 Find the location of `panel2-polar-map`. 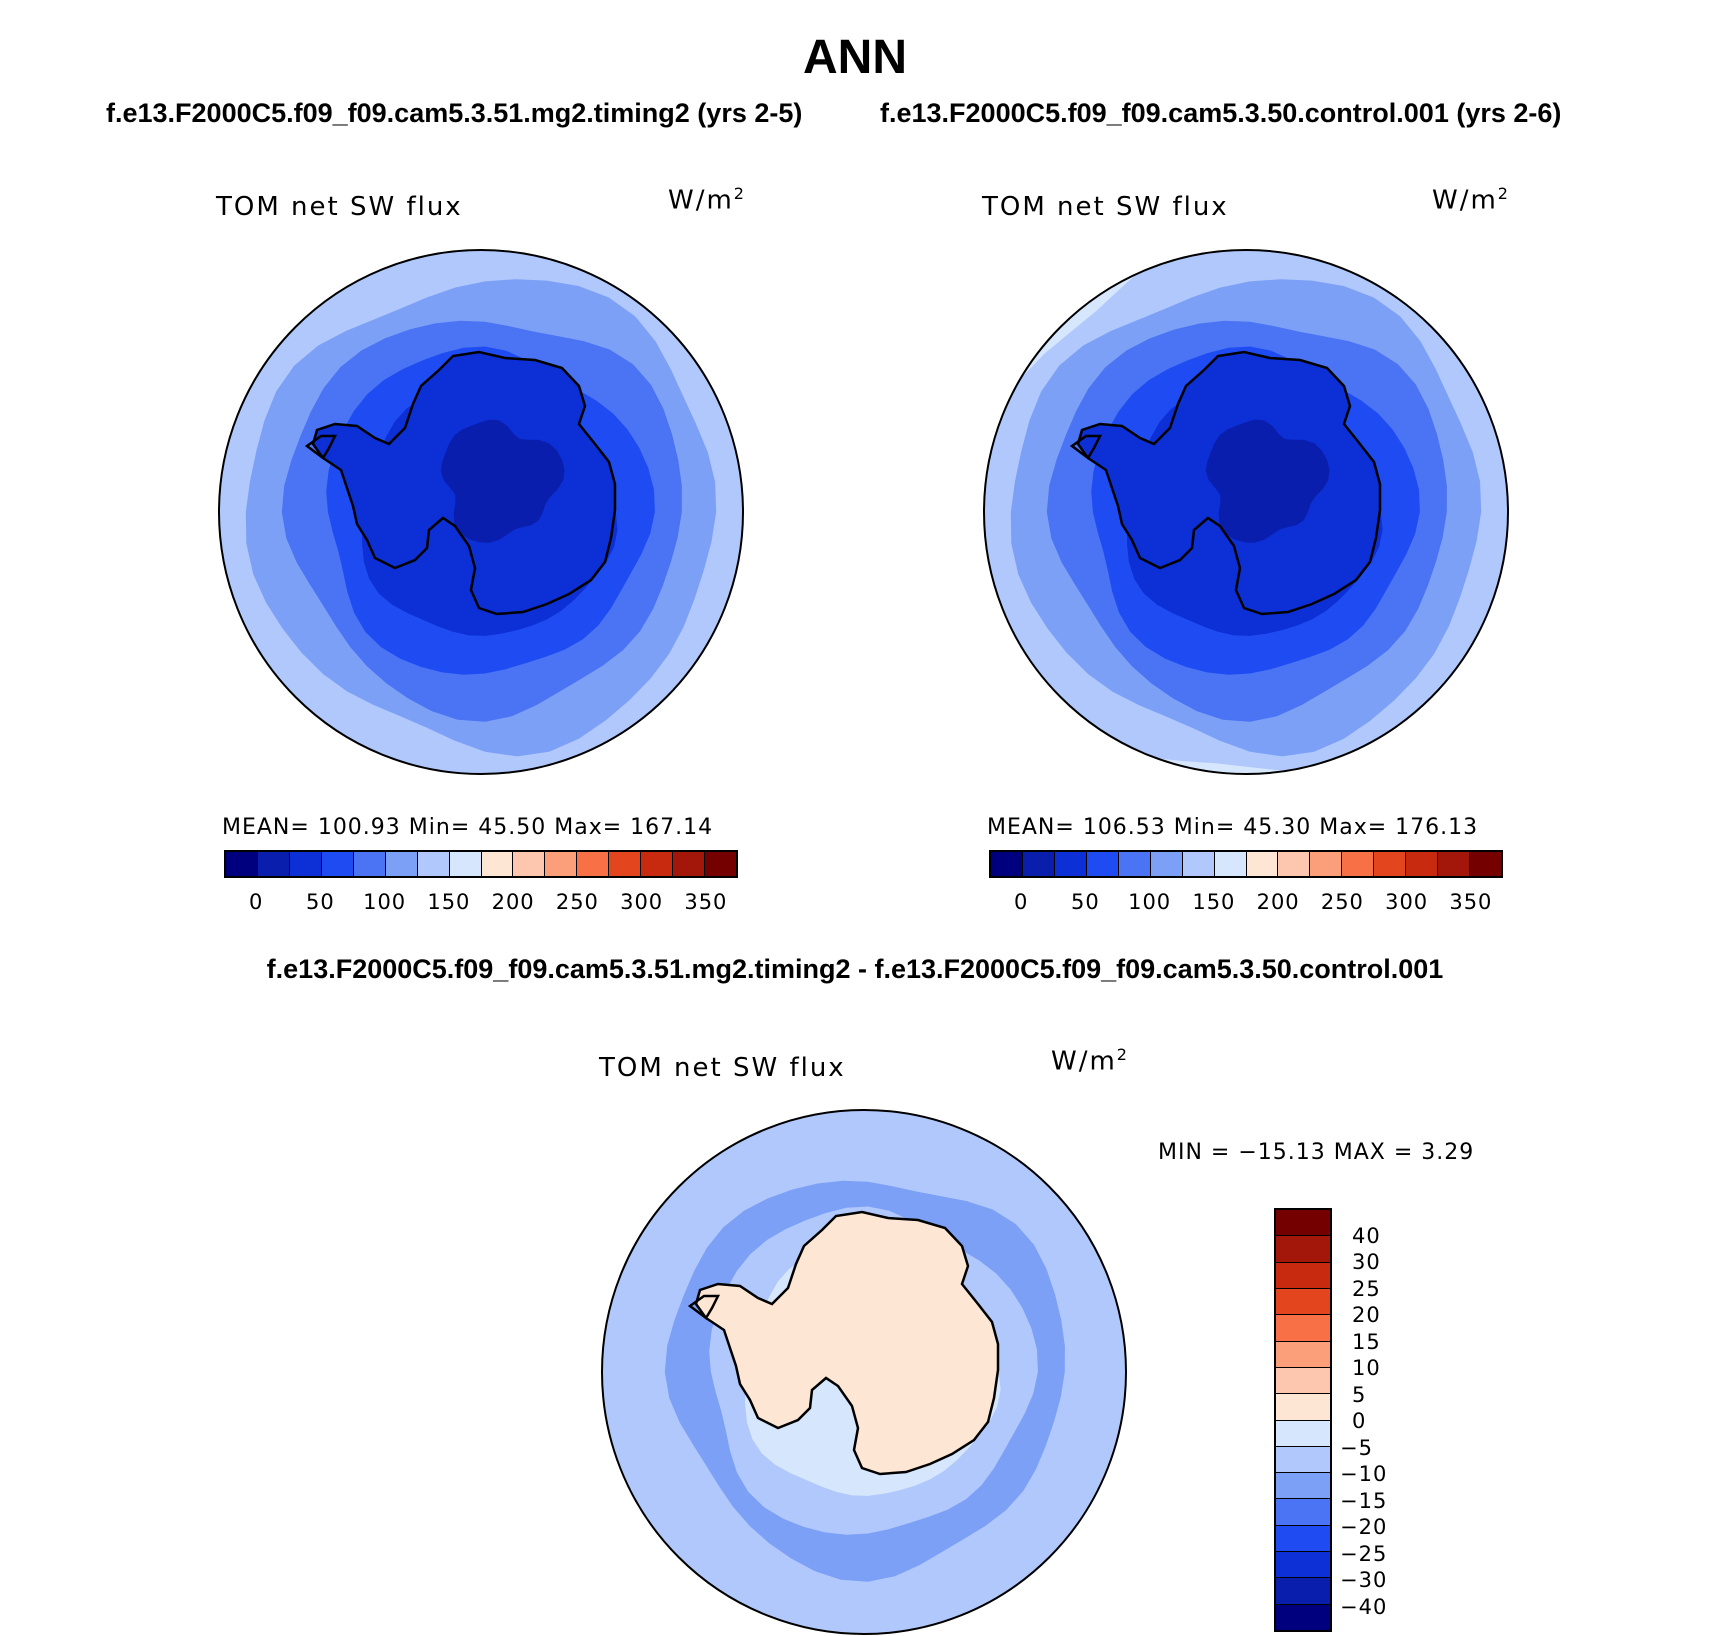

panel2-polar-map is located at coordinates (1246, 512).